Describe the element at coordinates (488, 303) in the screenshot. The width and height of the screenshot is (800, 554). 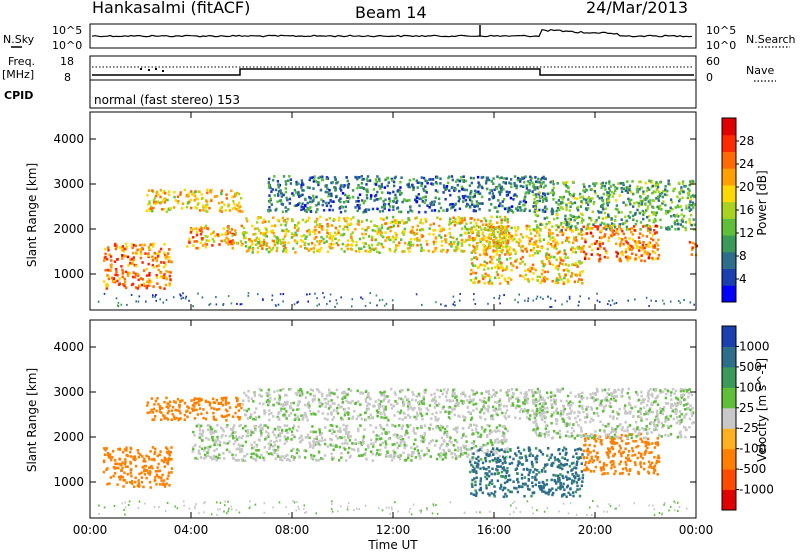
I see `ground-scatter-cell` at that location.